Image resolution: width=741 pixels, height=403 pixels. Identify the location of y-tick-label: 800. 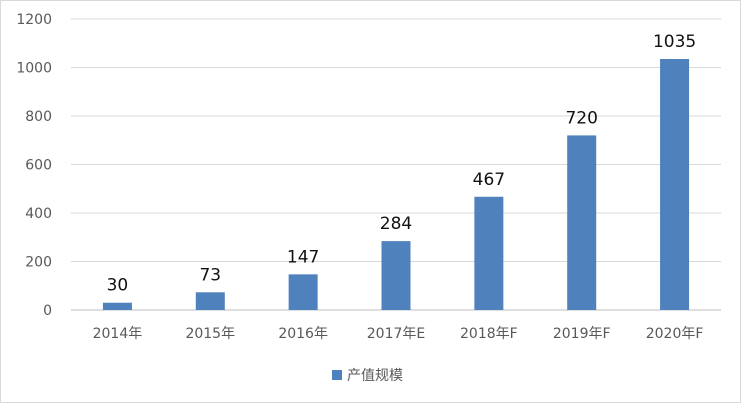
(38, 117).